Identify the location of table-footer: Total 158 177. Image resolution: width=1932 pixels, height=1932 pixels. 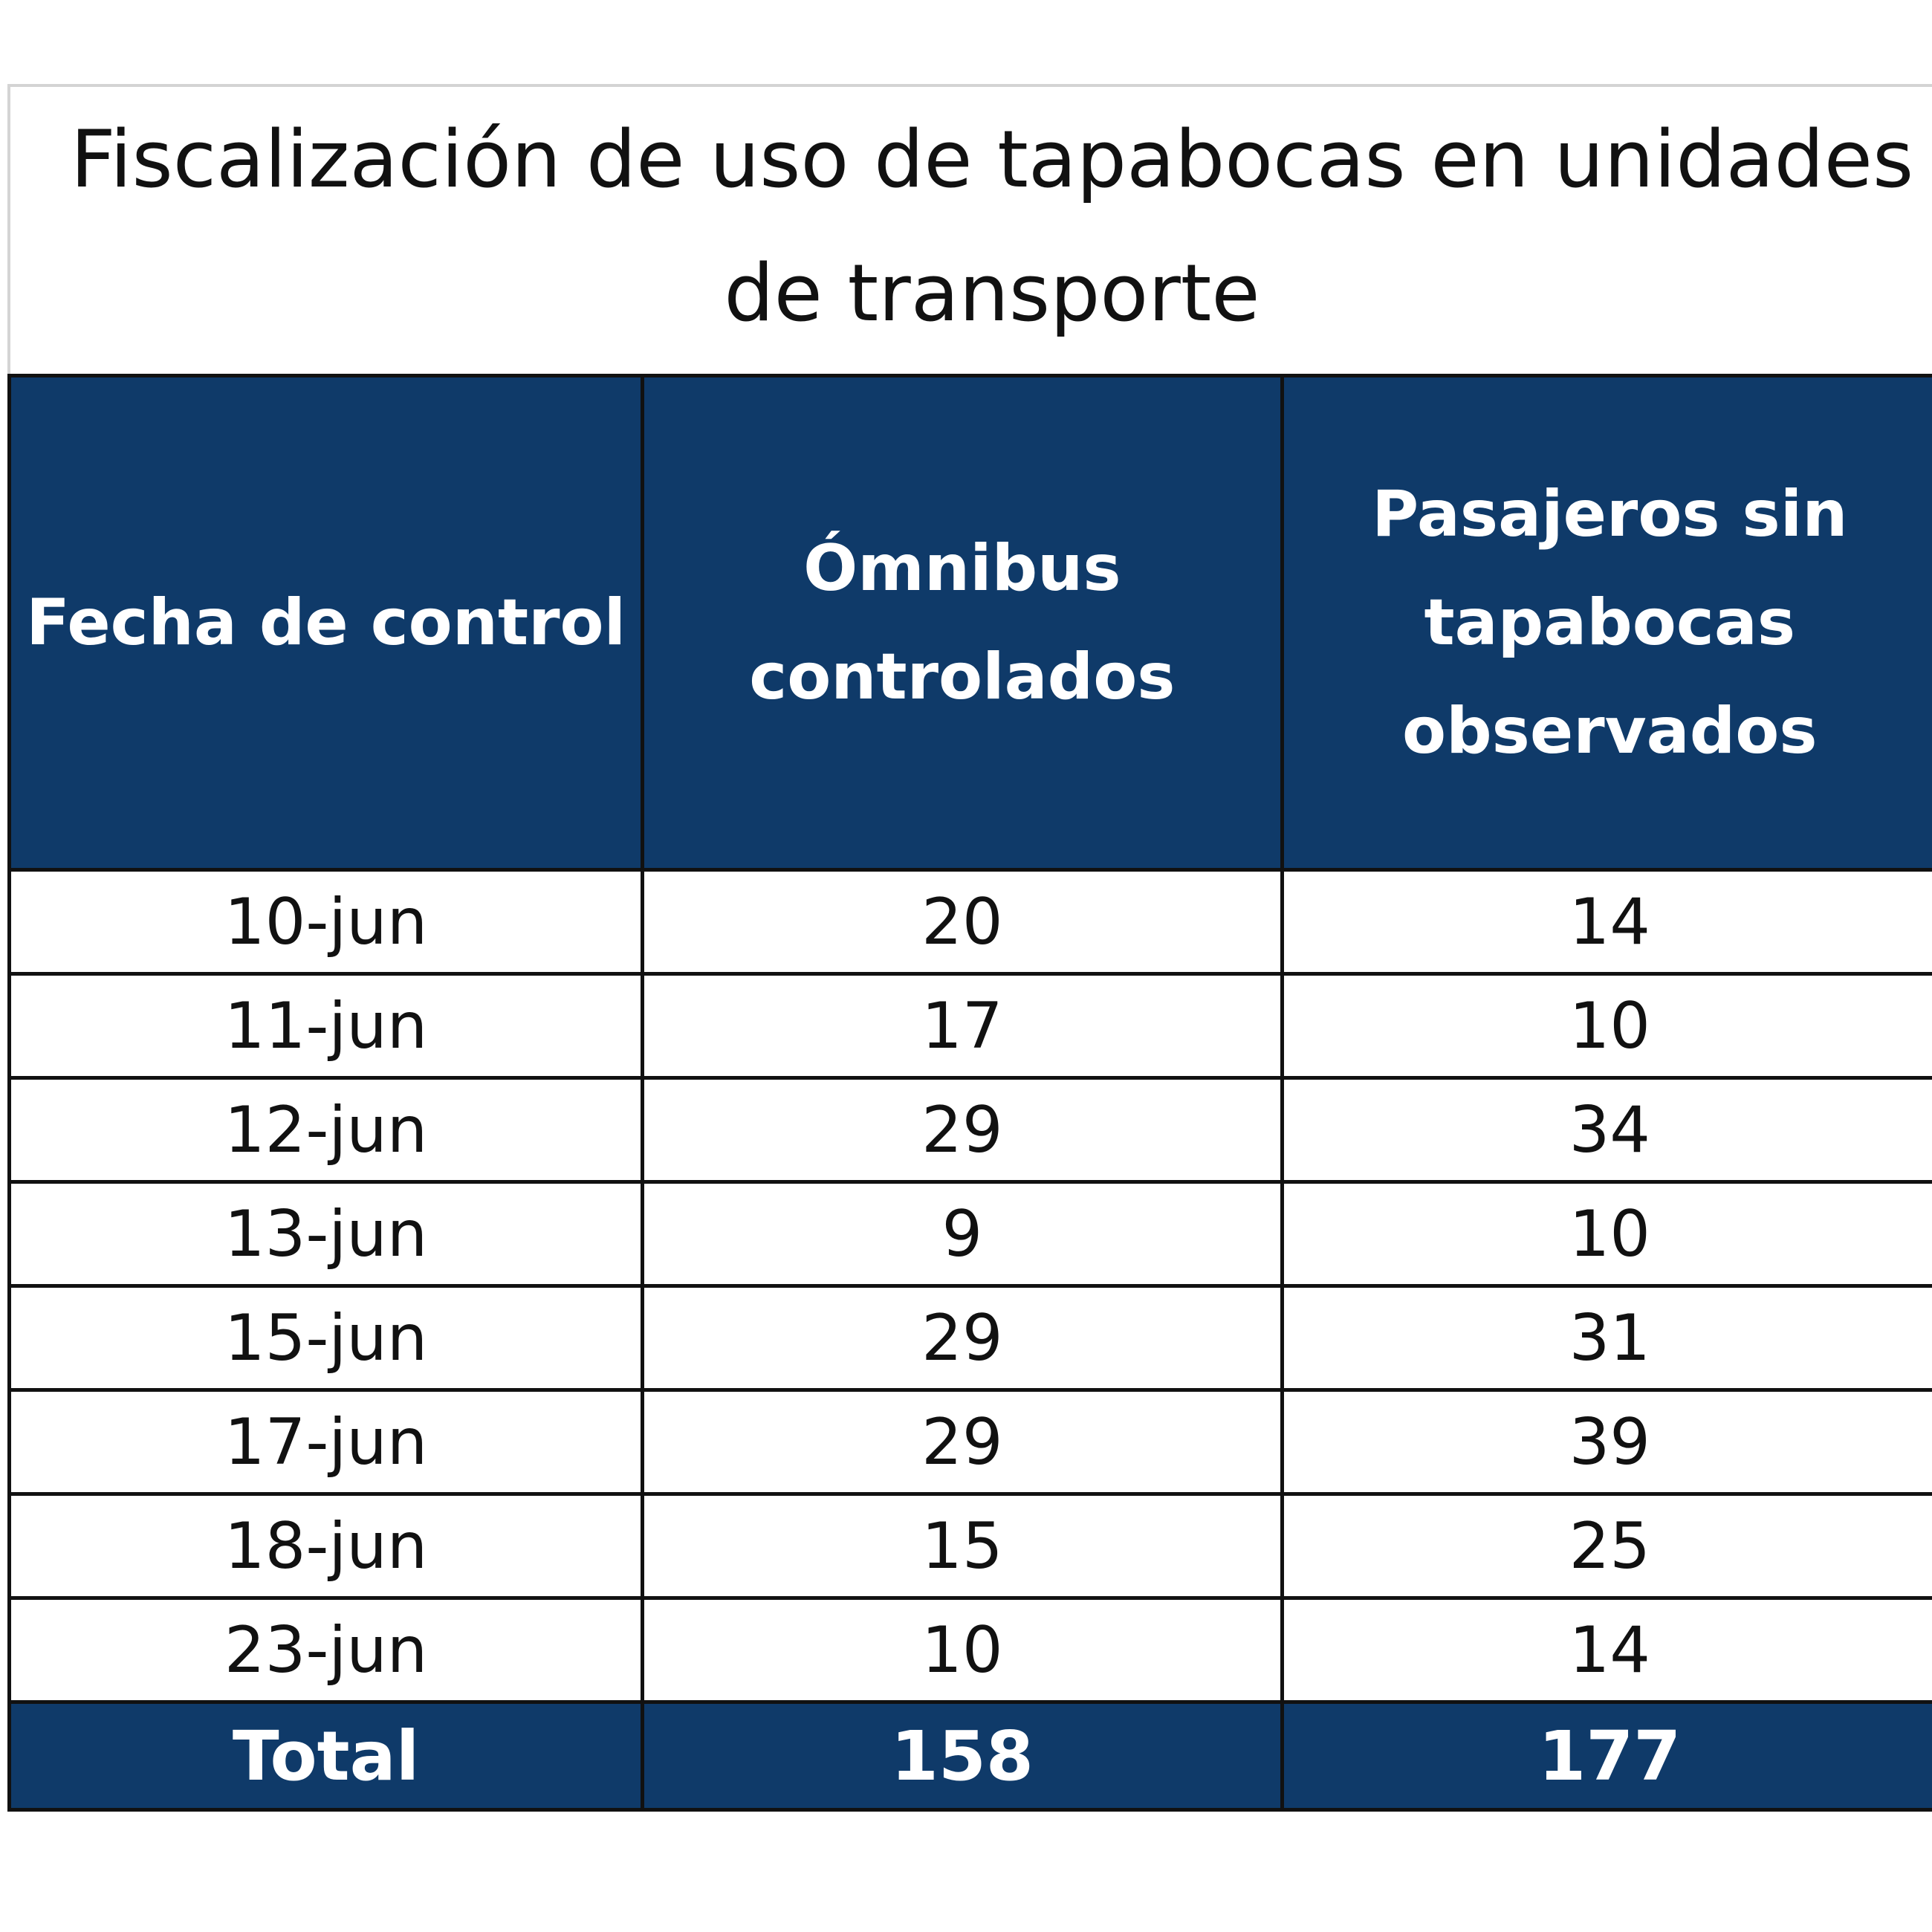
(969, 1756).